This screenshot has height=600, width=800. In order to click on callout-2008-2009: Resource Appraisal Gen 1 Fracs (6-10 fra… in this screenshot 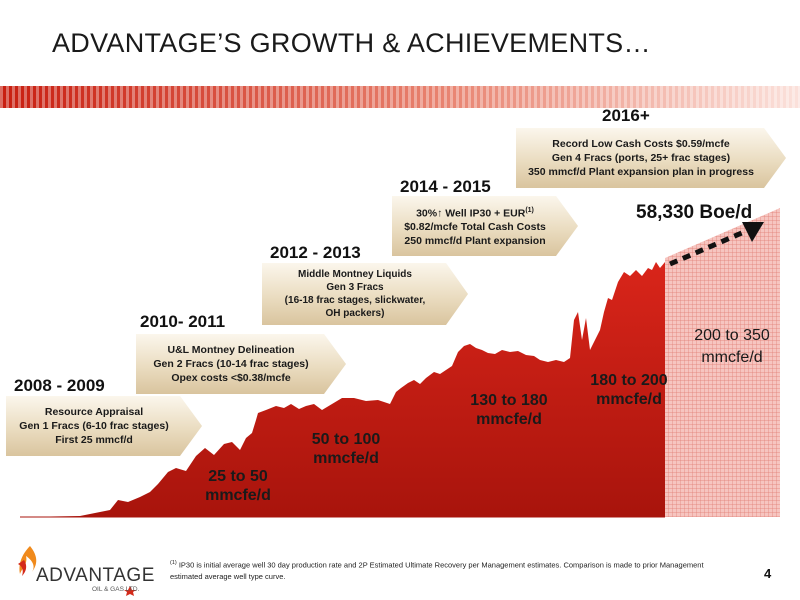, I will do `click(104, 426)`.